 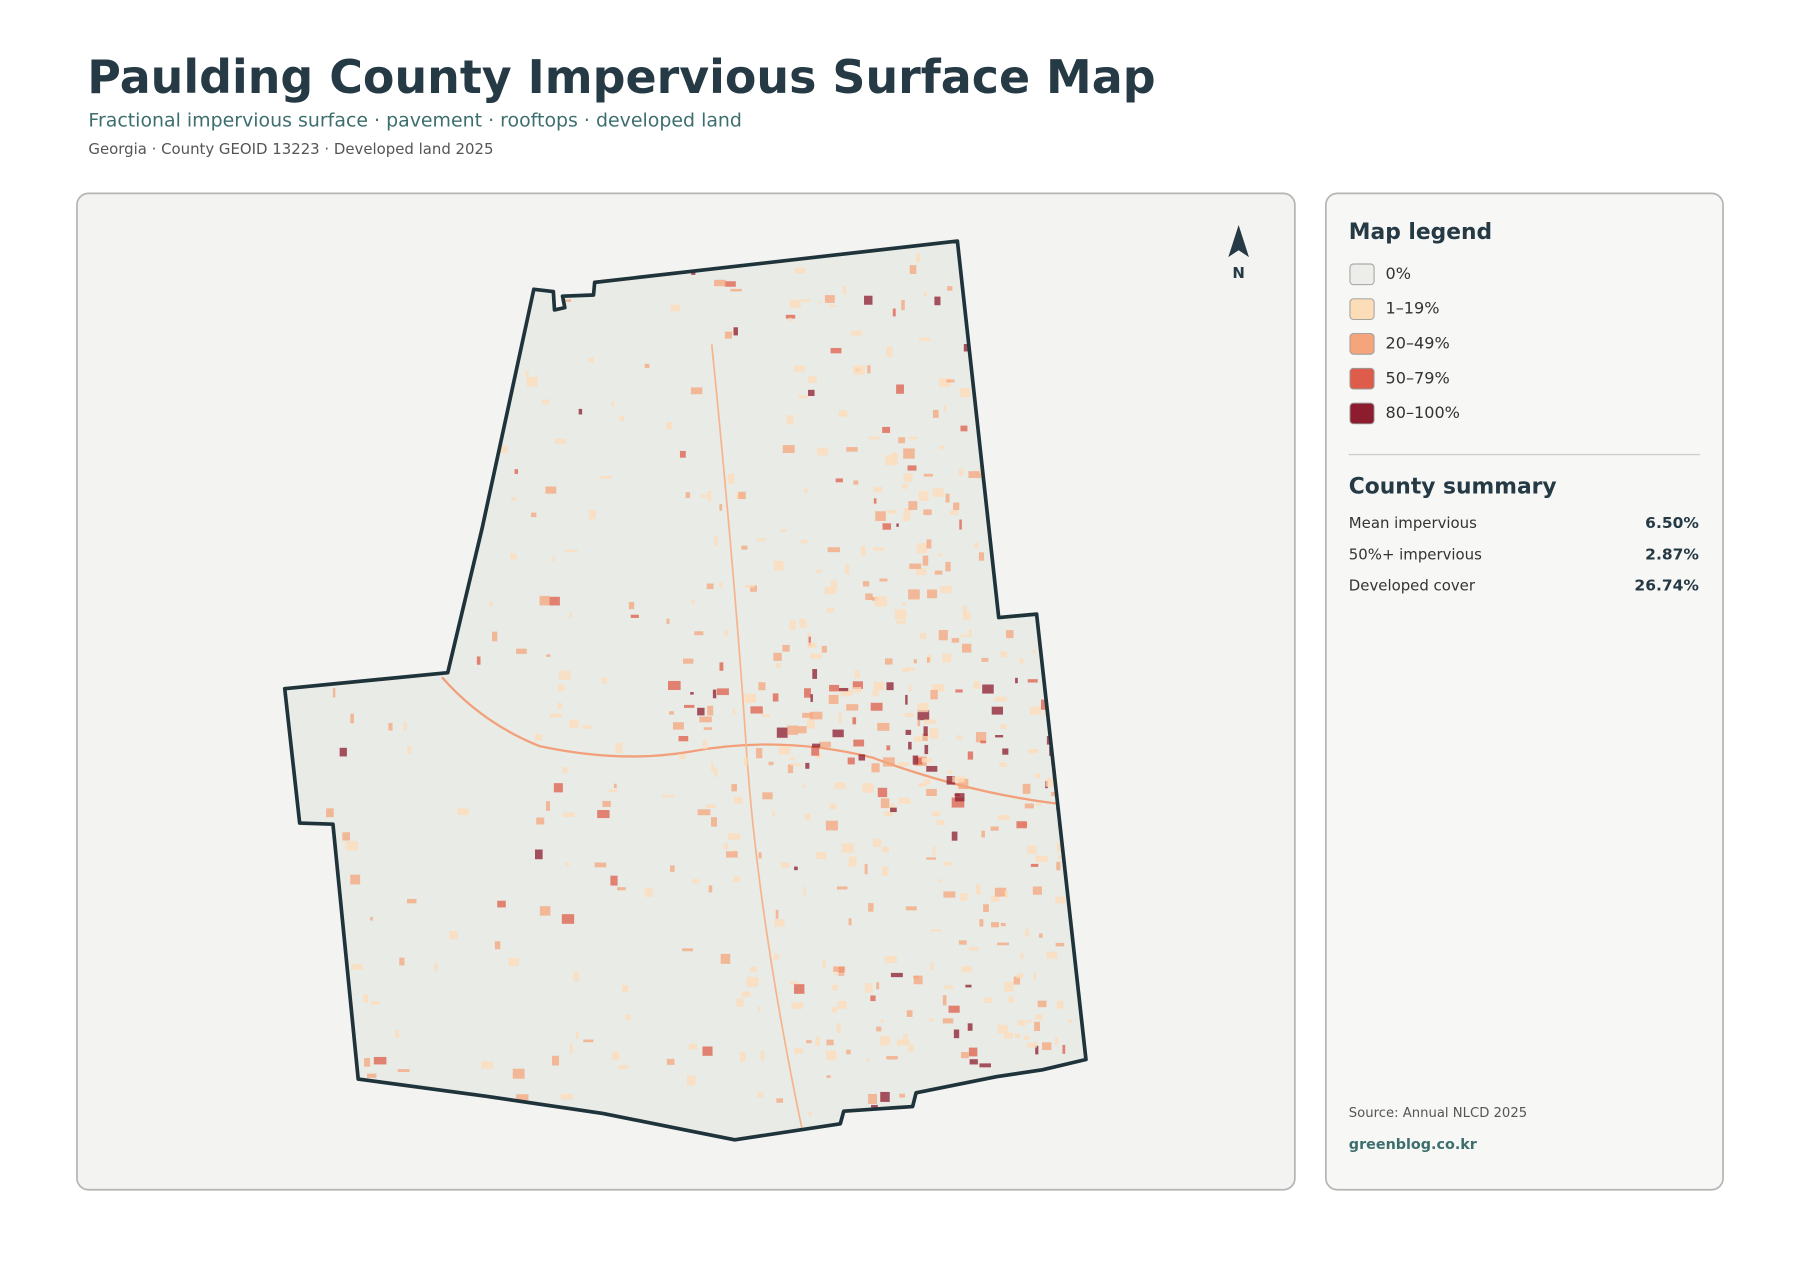 What do you see at coordinates (1398, 273) in the screenshot?
I see `legend-label: 0%` at bounding box center [1398, 273].